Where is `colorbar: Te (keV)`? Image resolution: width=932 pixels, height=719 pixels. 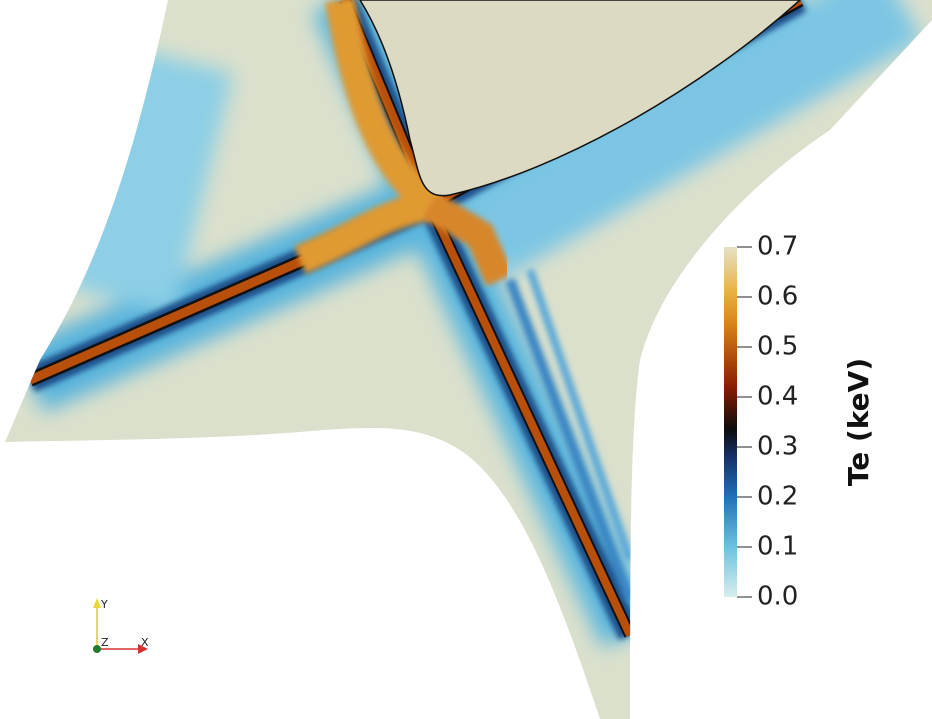 colorbar: Te (keV) is located at coordinates (799, 422).